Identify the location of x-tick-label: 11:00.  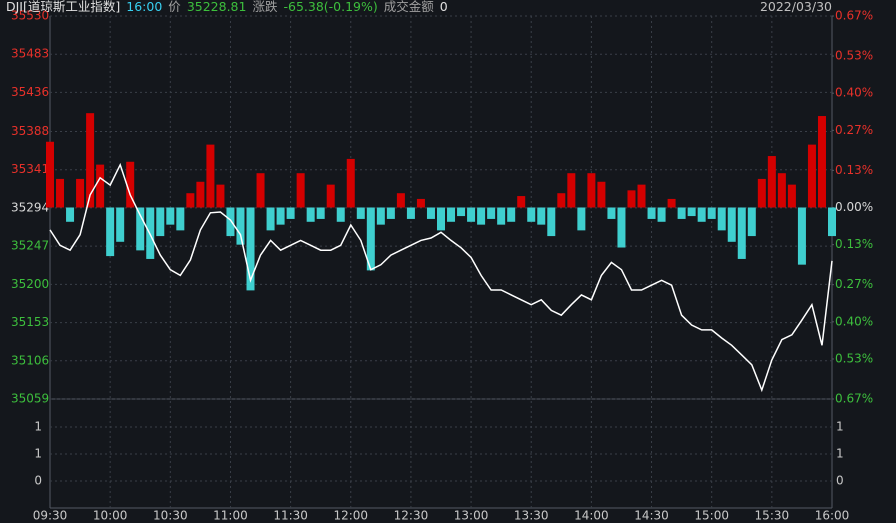
(230, 516).